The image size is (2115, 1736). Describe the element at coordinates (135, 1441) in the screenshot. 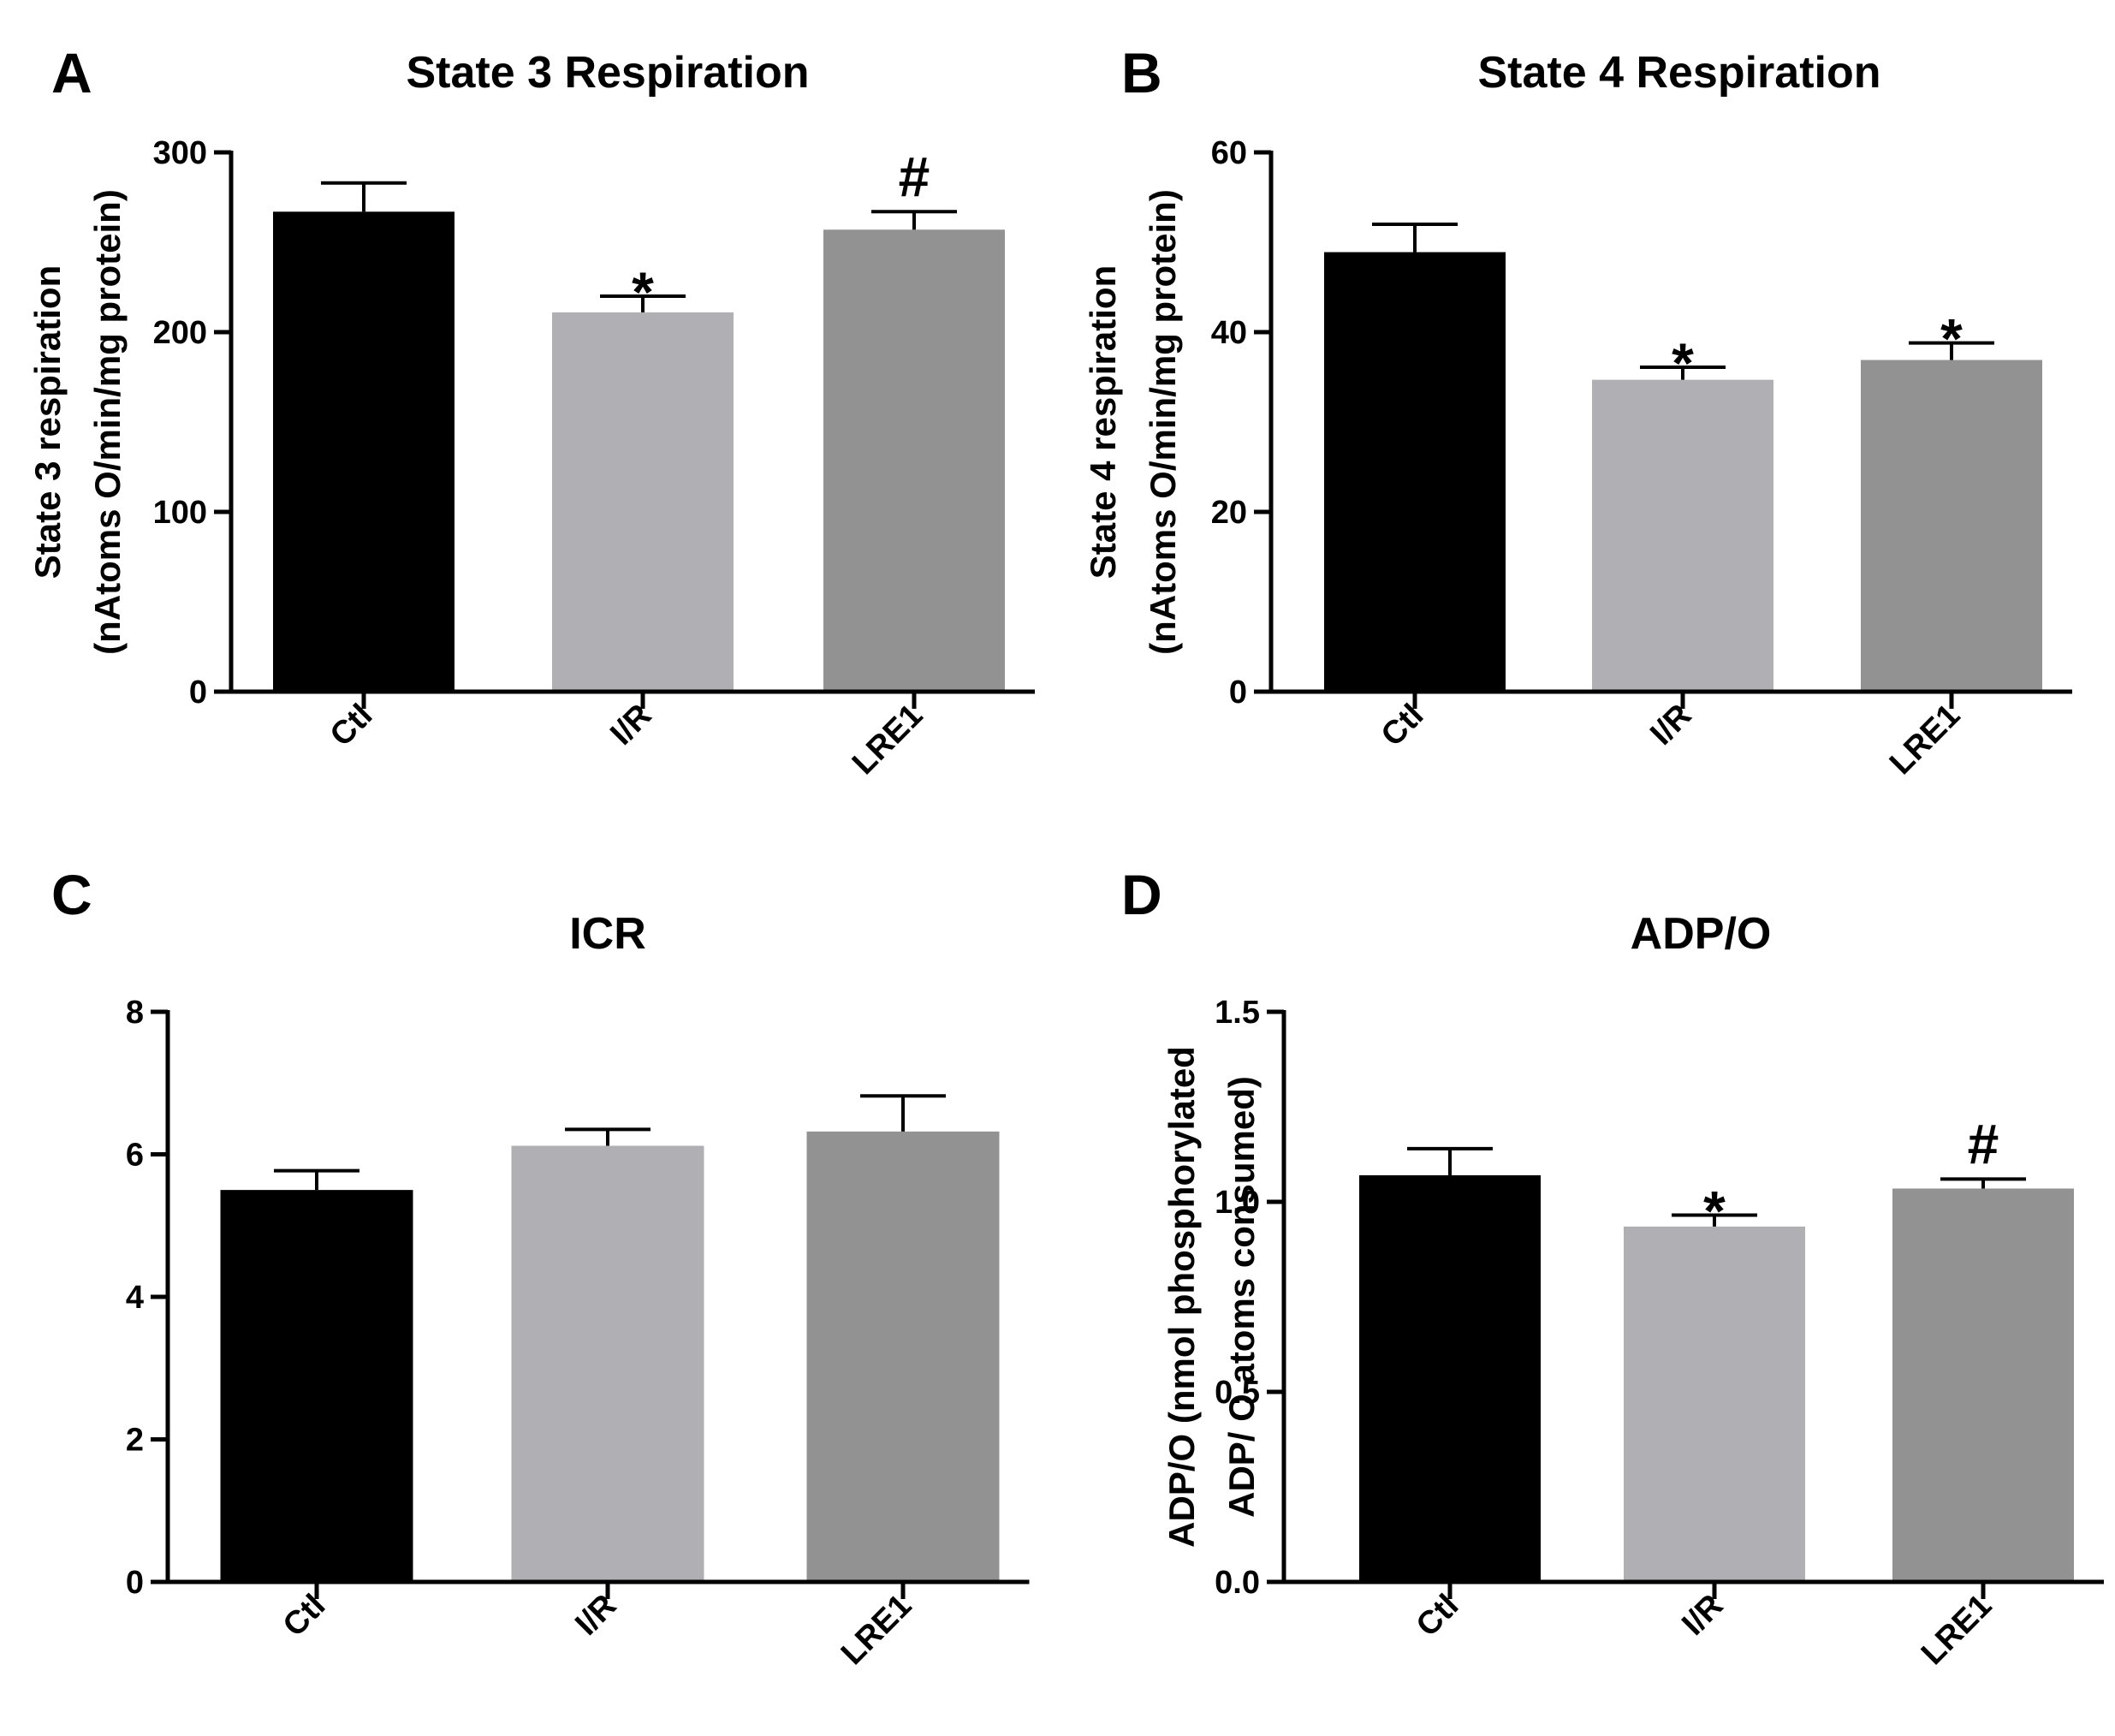

I see `y-tick-label: 2` at that location.